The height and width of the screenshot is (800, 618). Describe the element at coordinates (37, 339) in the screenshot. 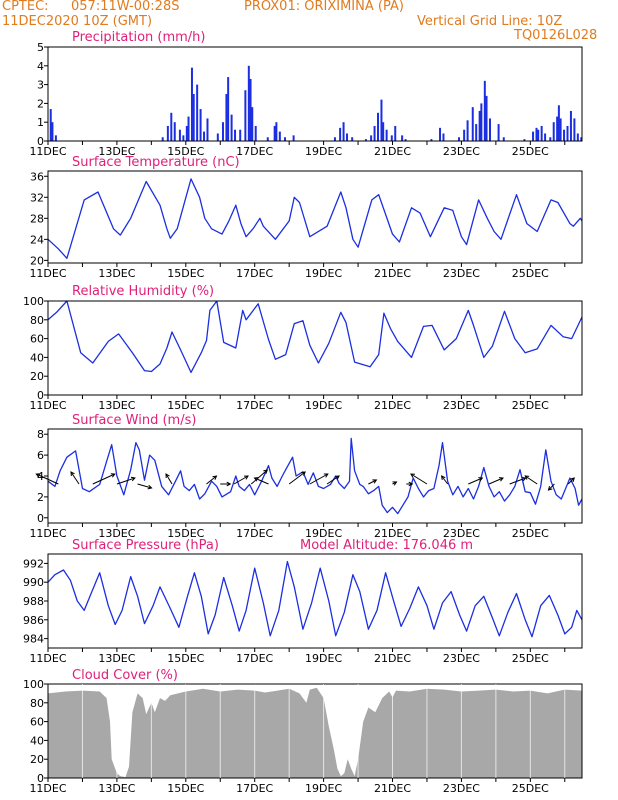

I see `y-tick-label: 60` at that location.